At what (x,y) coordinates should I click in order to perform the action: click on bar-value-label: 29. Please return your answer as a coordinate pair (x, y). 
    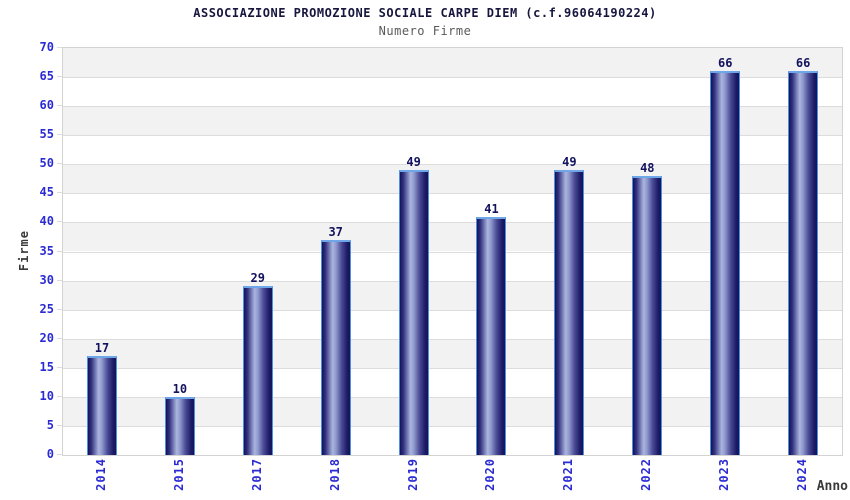
    Looking at the image, I should click on (257, 278).